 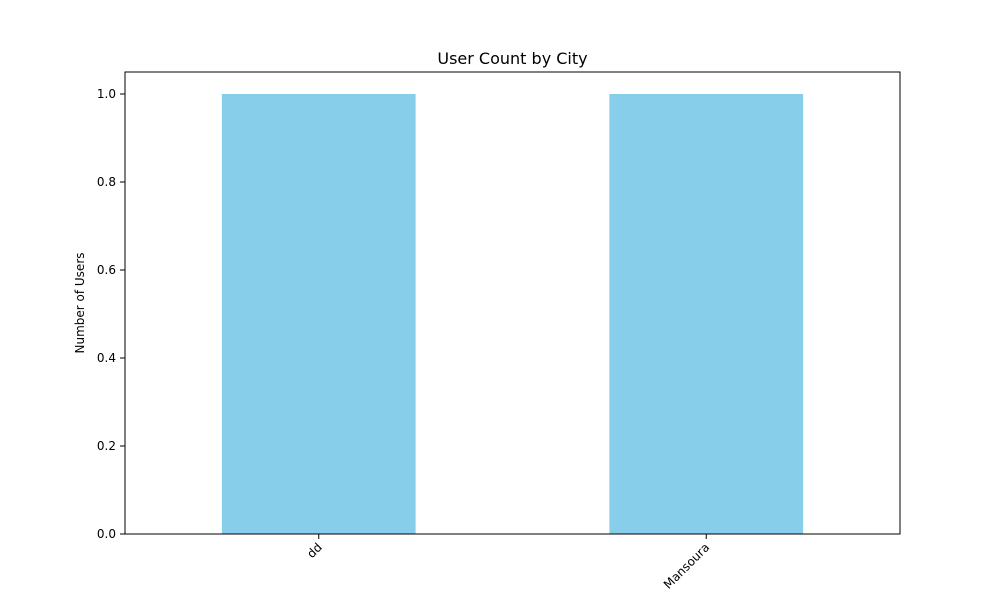 What do you see at coordinates (318, 314) in the screenshot?
I see `bar-dd` at bounding box center [318, 314].